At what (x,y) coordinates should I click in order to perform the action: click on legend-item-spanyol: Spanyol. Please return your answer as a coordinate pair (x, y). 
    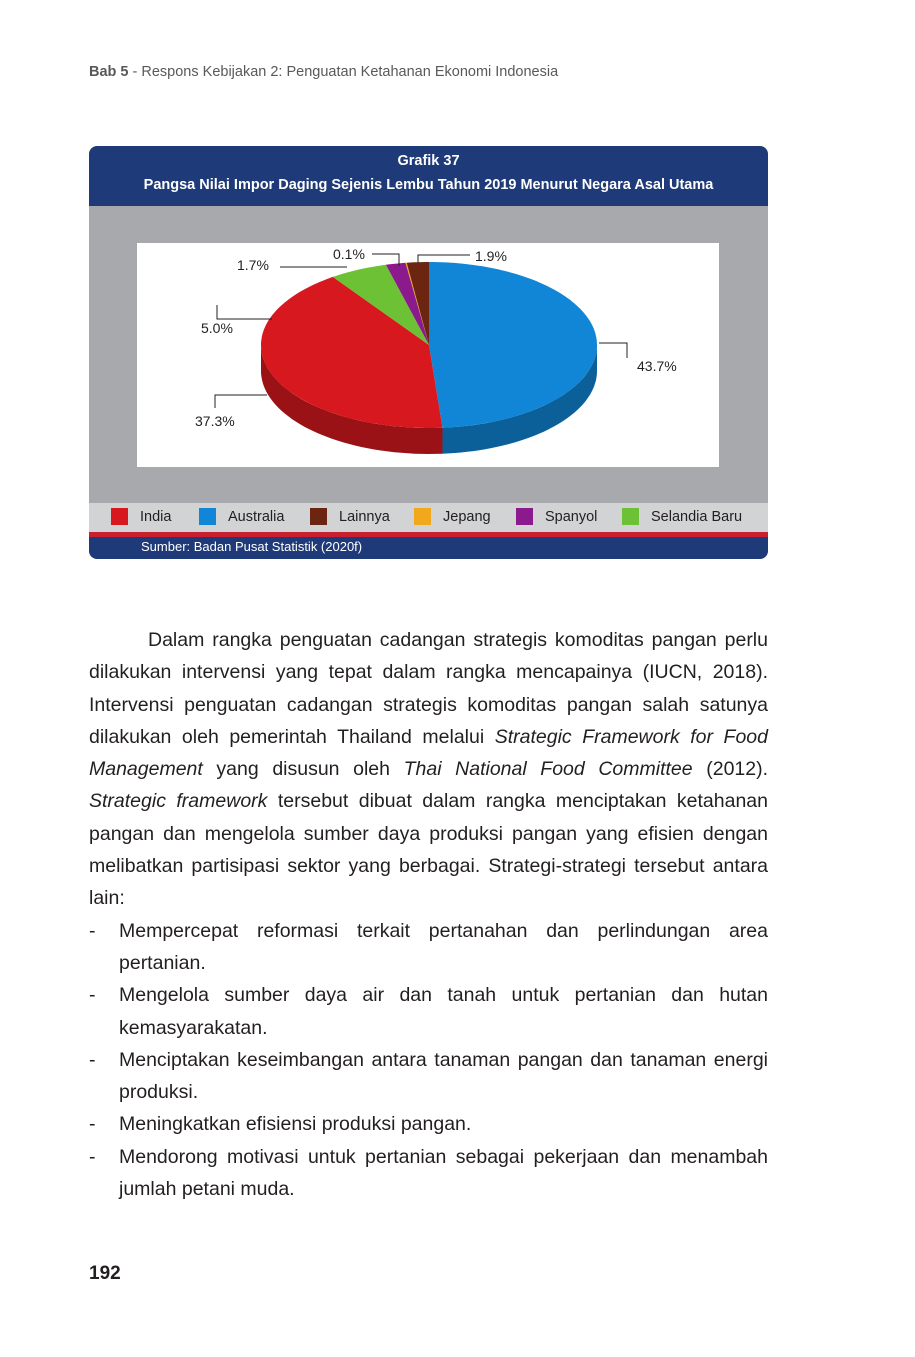
    Looking at the image, I should click on (556, 516).